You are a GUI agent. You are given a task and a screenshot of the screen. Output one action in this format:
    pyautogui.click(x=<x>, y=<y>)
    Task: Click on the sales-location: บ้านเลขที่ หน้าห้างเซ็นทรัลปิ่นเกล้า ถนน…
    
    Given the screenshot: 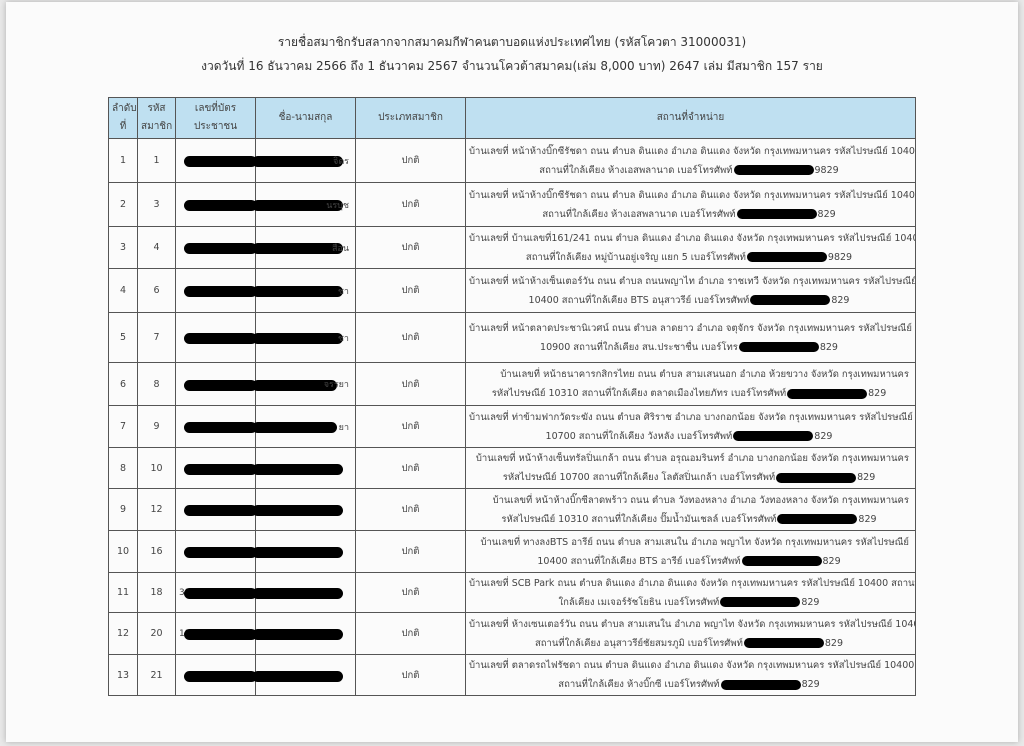 What is the action you would take?
    pyautogui.click(x=690, y=468)
    